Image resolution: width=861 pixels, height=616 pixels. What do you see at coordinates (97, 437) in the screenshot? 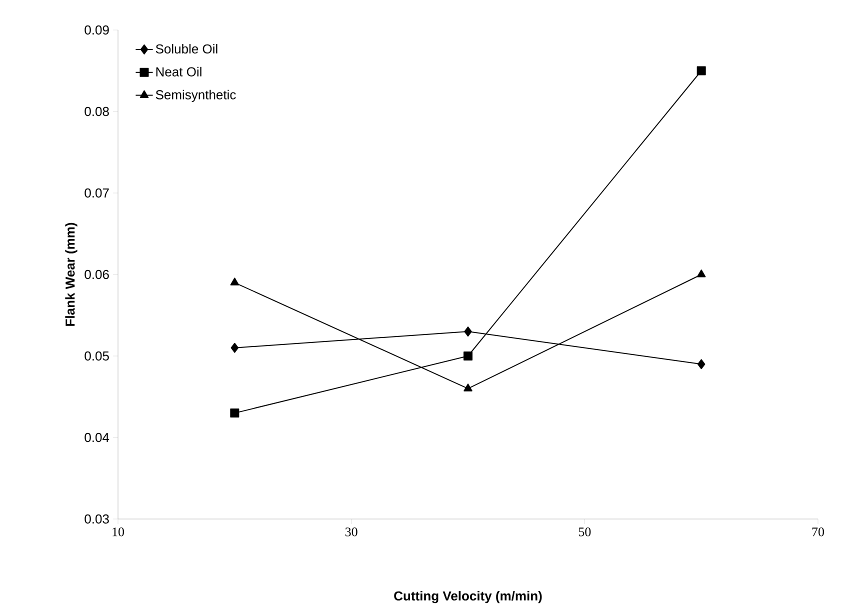
I see `y-tick-label: 0.04` at bounding box center [97, 437].